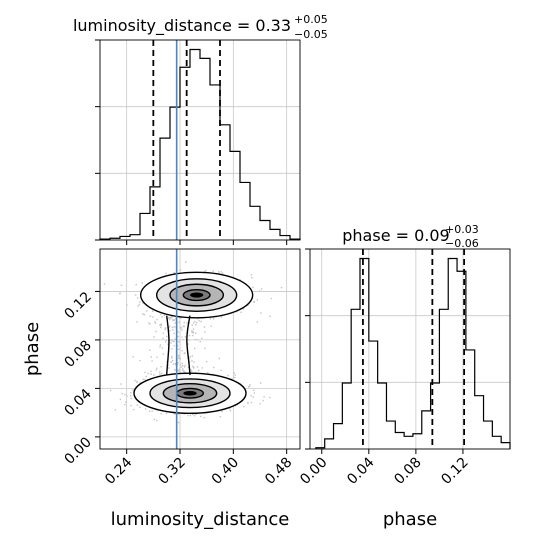  Describe the element at coordinates (273, 25) in the screenshot. I see `luminosity-distance-title-value: 0.33` at that location.